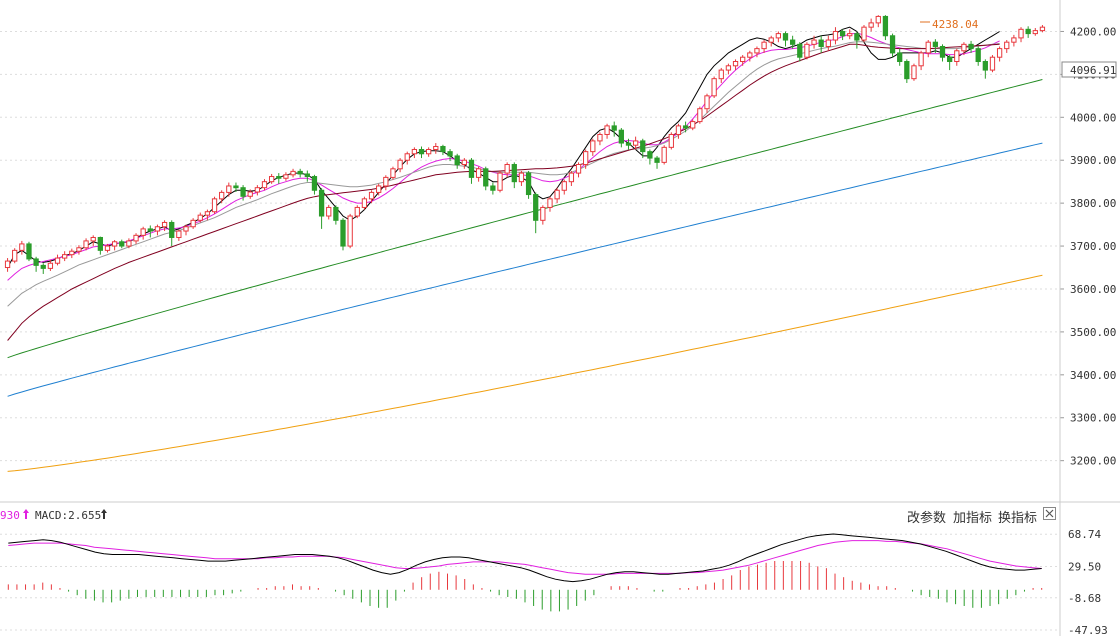  What do you see at coordinates (1049, 513) in the screenshot?
I see `close-icon` at bounding box center [1049, 513].